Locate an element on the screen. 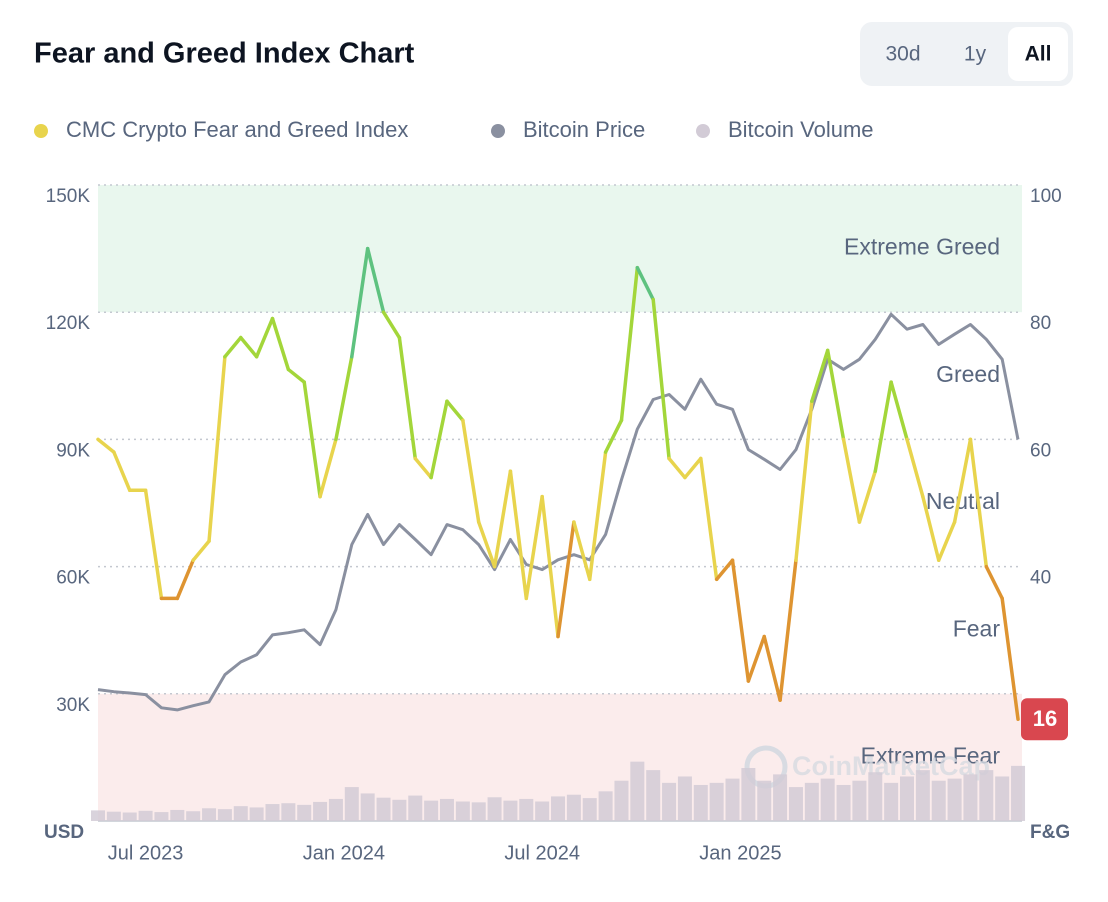 This screenshot has height=902, width=1108. legend-label: Bitcoin Volume is located at coordinates (801, 129).